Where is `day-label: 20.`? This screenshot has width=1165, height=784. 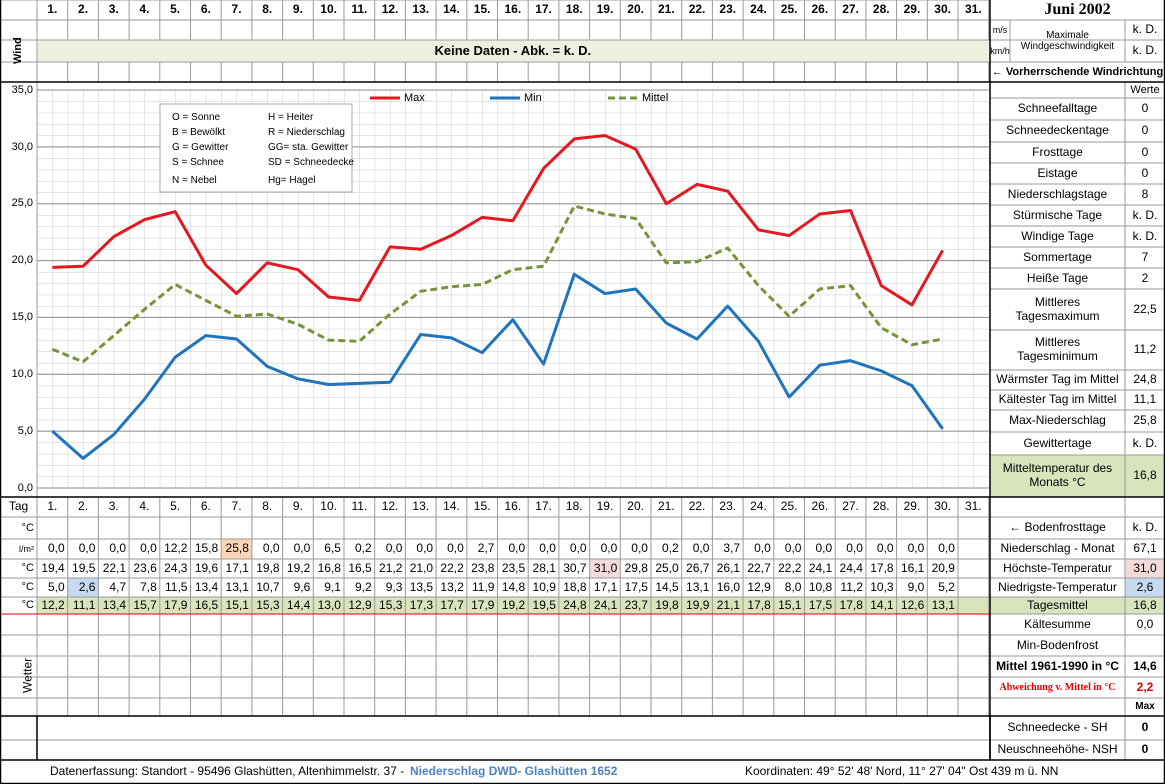 day-label: 20. is located at coordinates (635, 9).